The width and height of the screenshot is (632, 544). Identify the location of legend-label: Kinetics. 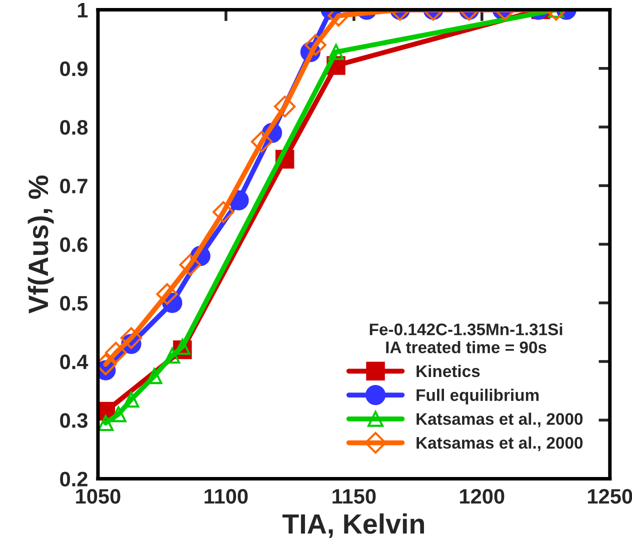
(448, 371).